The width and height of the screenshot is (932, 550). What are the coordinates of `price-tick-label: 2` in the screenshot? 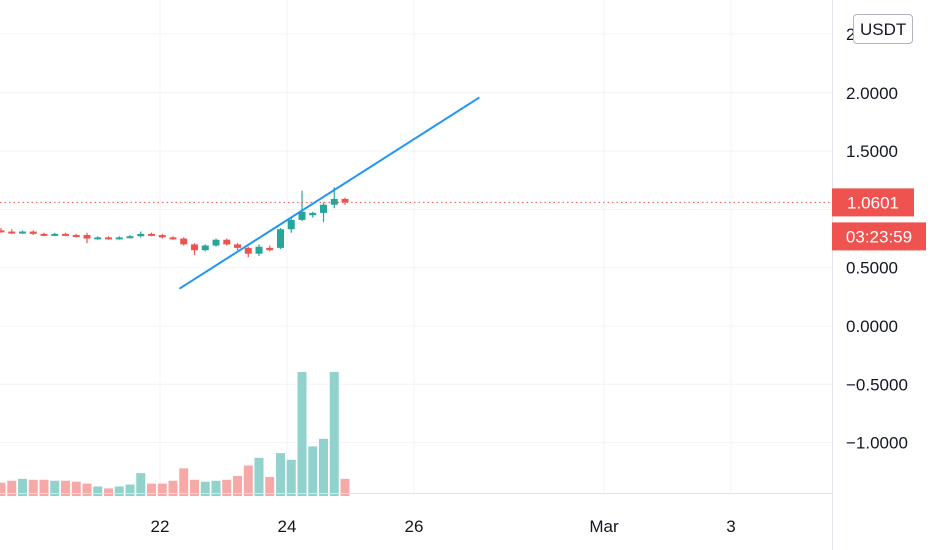 It's located at (850, 34).